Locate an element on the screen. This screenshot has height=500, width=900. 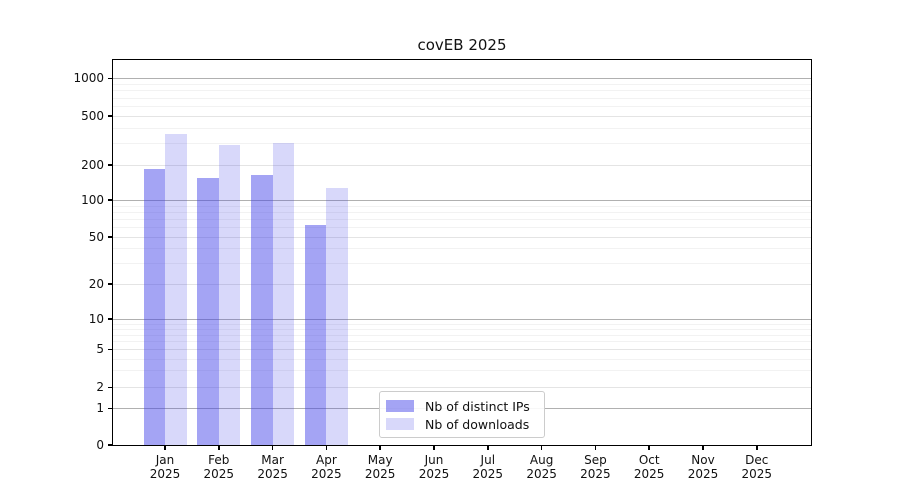
y-tick-label-5: 5 is located at coordinates (100, 349).